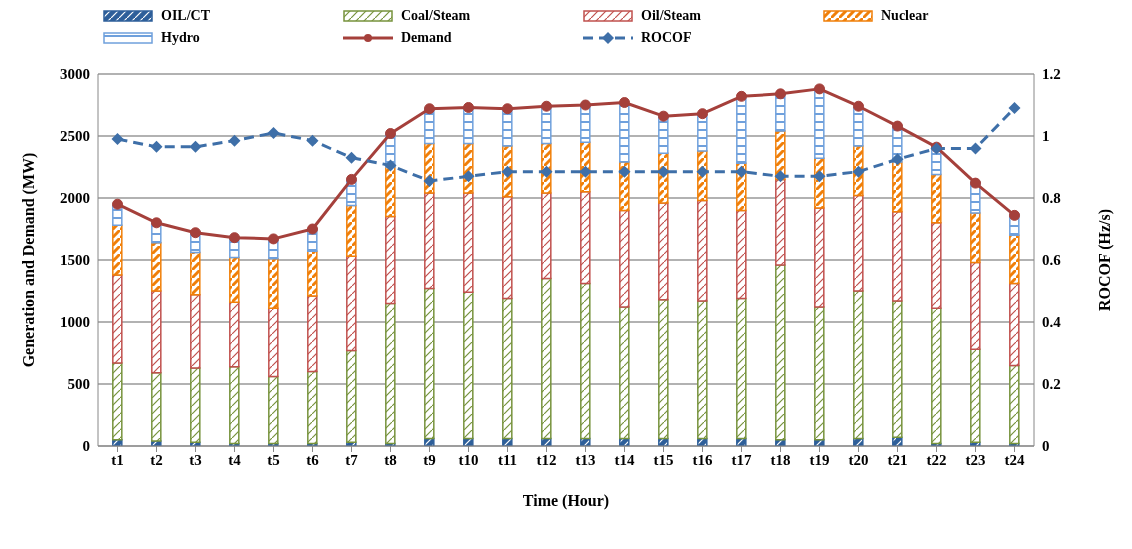 Image resolution: width=1132 pixels, height=549 pixels. I want to click on x-tick-label: t19, so click(819, 459).